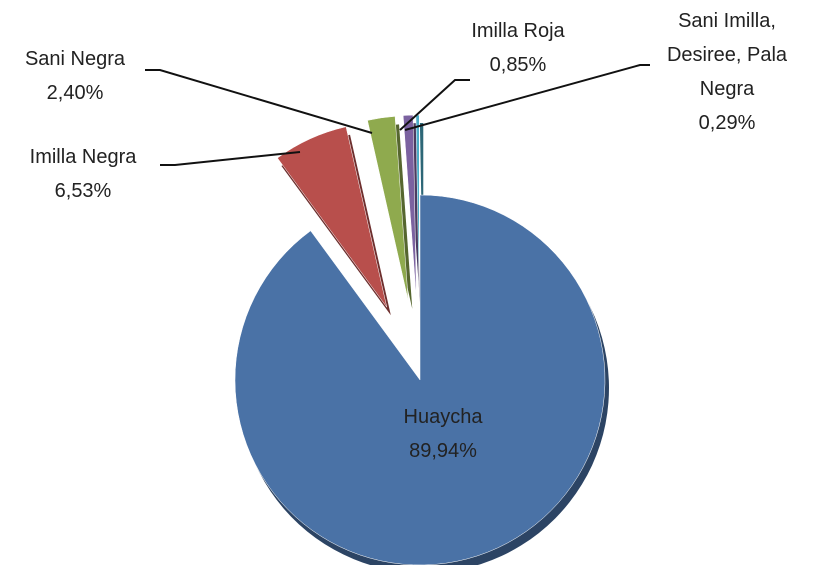 The width and height of the screenshot is (822, 565). What do you see at coordinates (443, 434) in the screenshot?
I see `slice-label: Huaycha 89,94%` at bounding box center [443, 434].